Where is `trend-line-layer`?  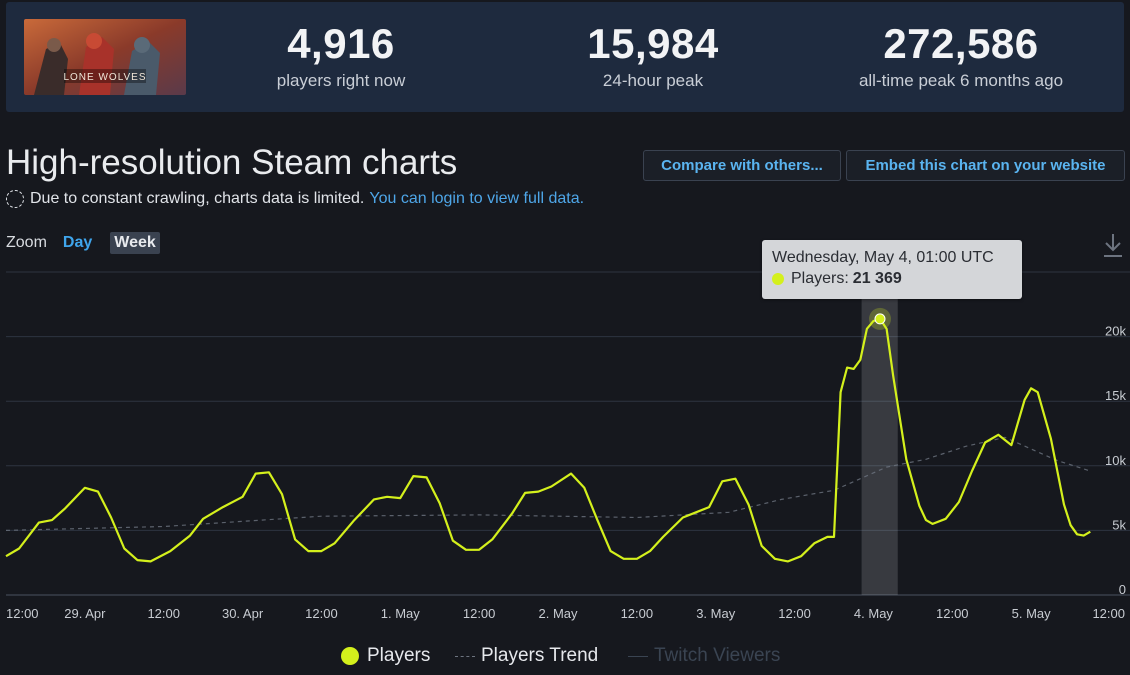
trend-line-layer is located at coordinates (548, 483).